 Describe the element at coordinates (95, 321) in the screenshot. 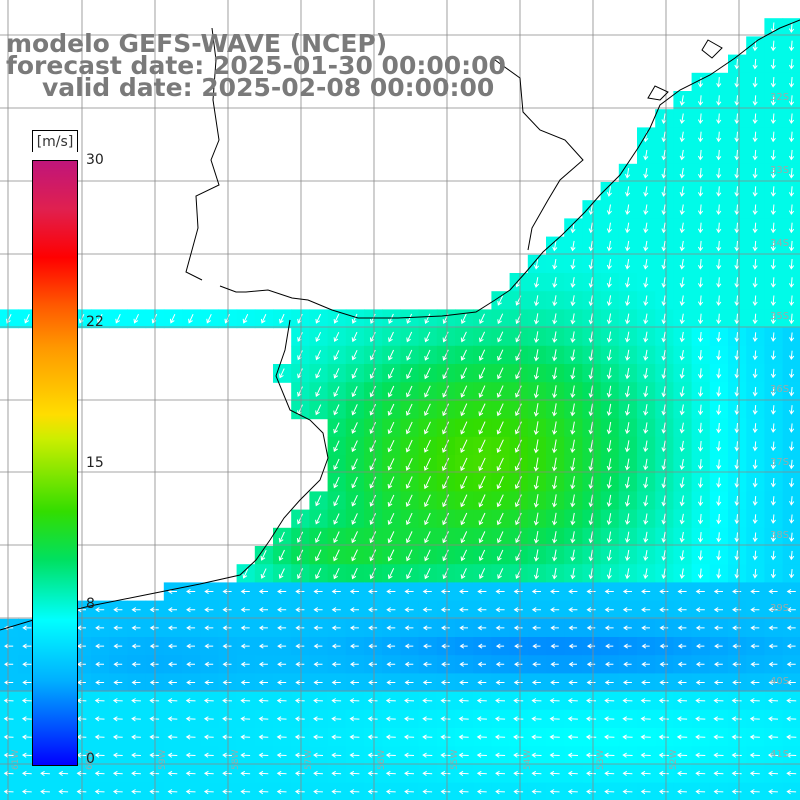

I see `colorbar-tick-label: 22` at that location.